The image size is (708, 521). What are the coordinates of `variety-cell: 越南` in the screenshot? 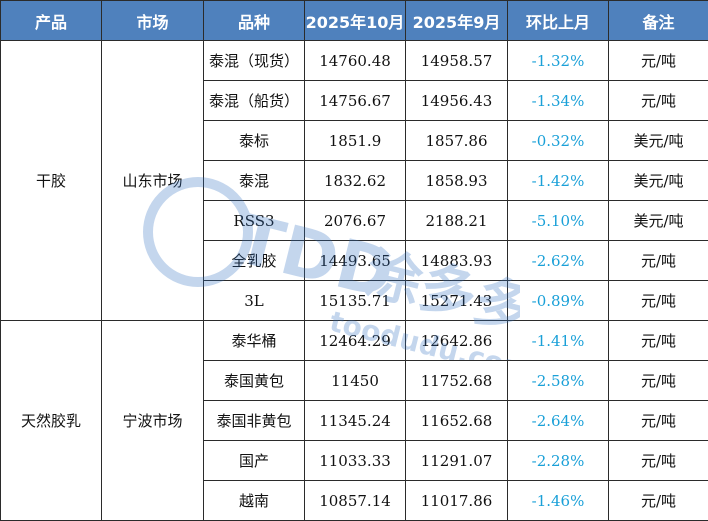 It's located at (254, 500).